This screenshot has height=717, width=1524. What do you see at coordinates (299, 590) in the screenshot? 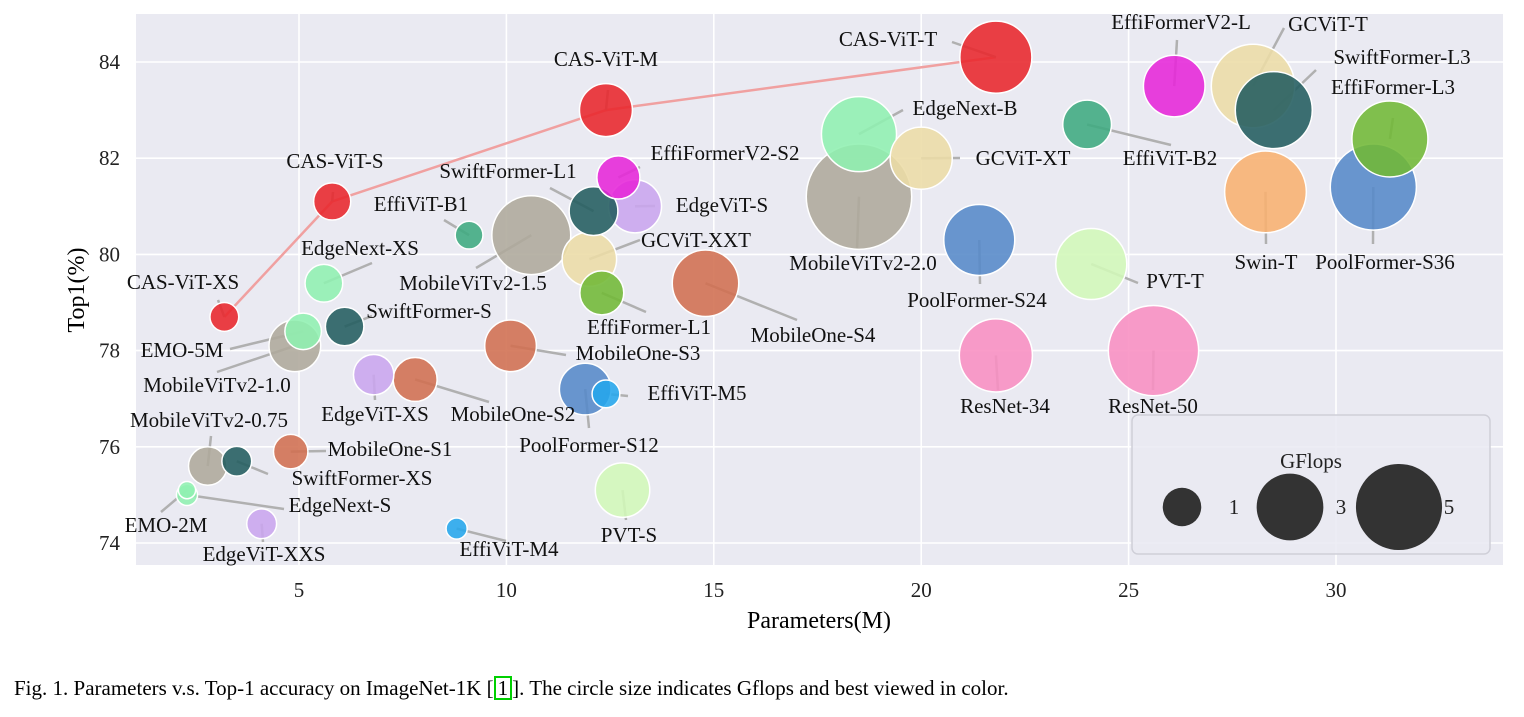
I see `x-tick-label: 5` at bounding box center [299, 590].